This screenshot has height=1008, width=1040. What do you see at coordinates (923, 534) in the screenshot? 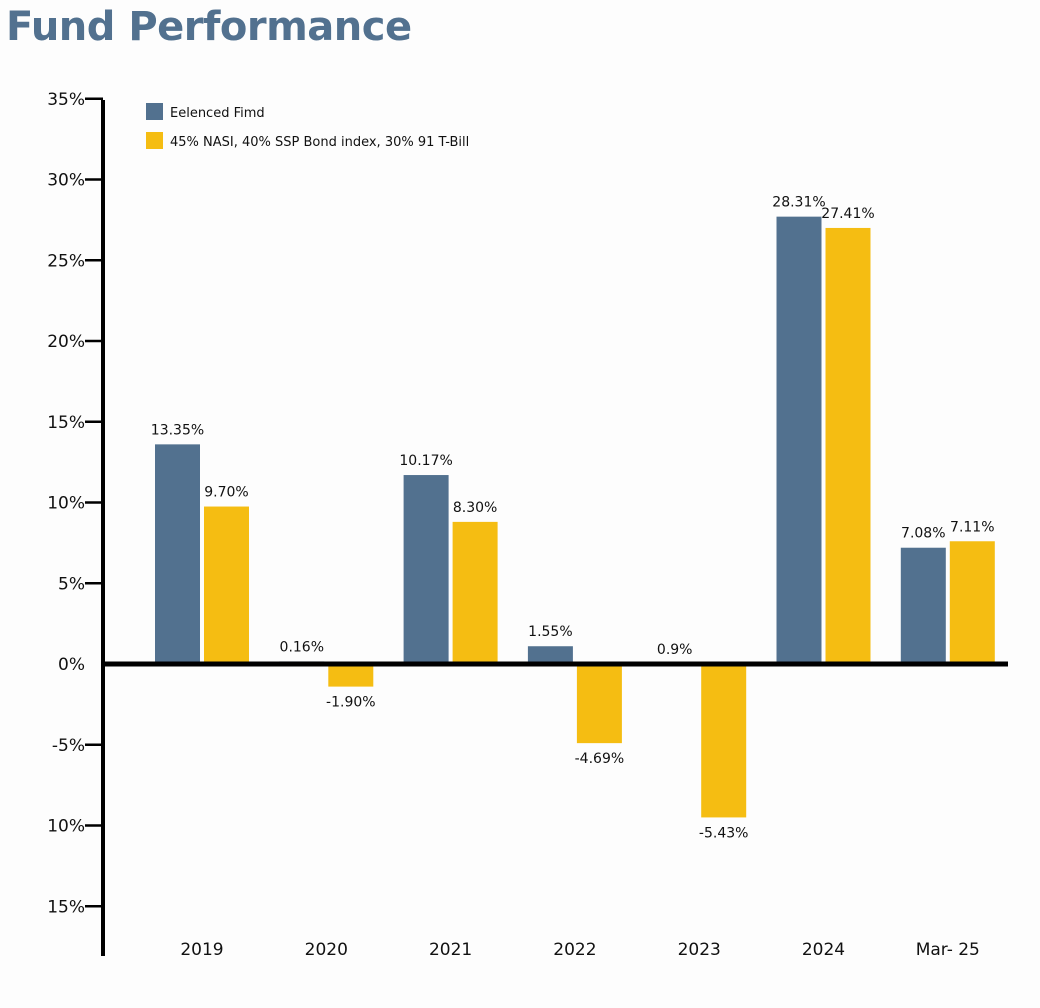
I see `data-label: 7.08%` at bounding box center [923, 534].